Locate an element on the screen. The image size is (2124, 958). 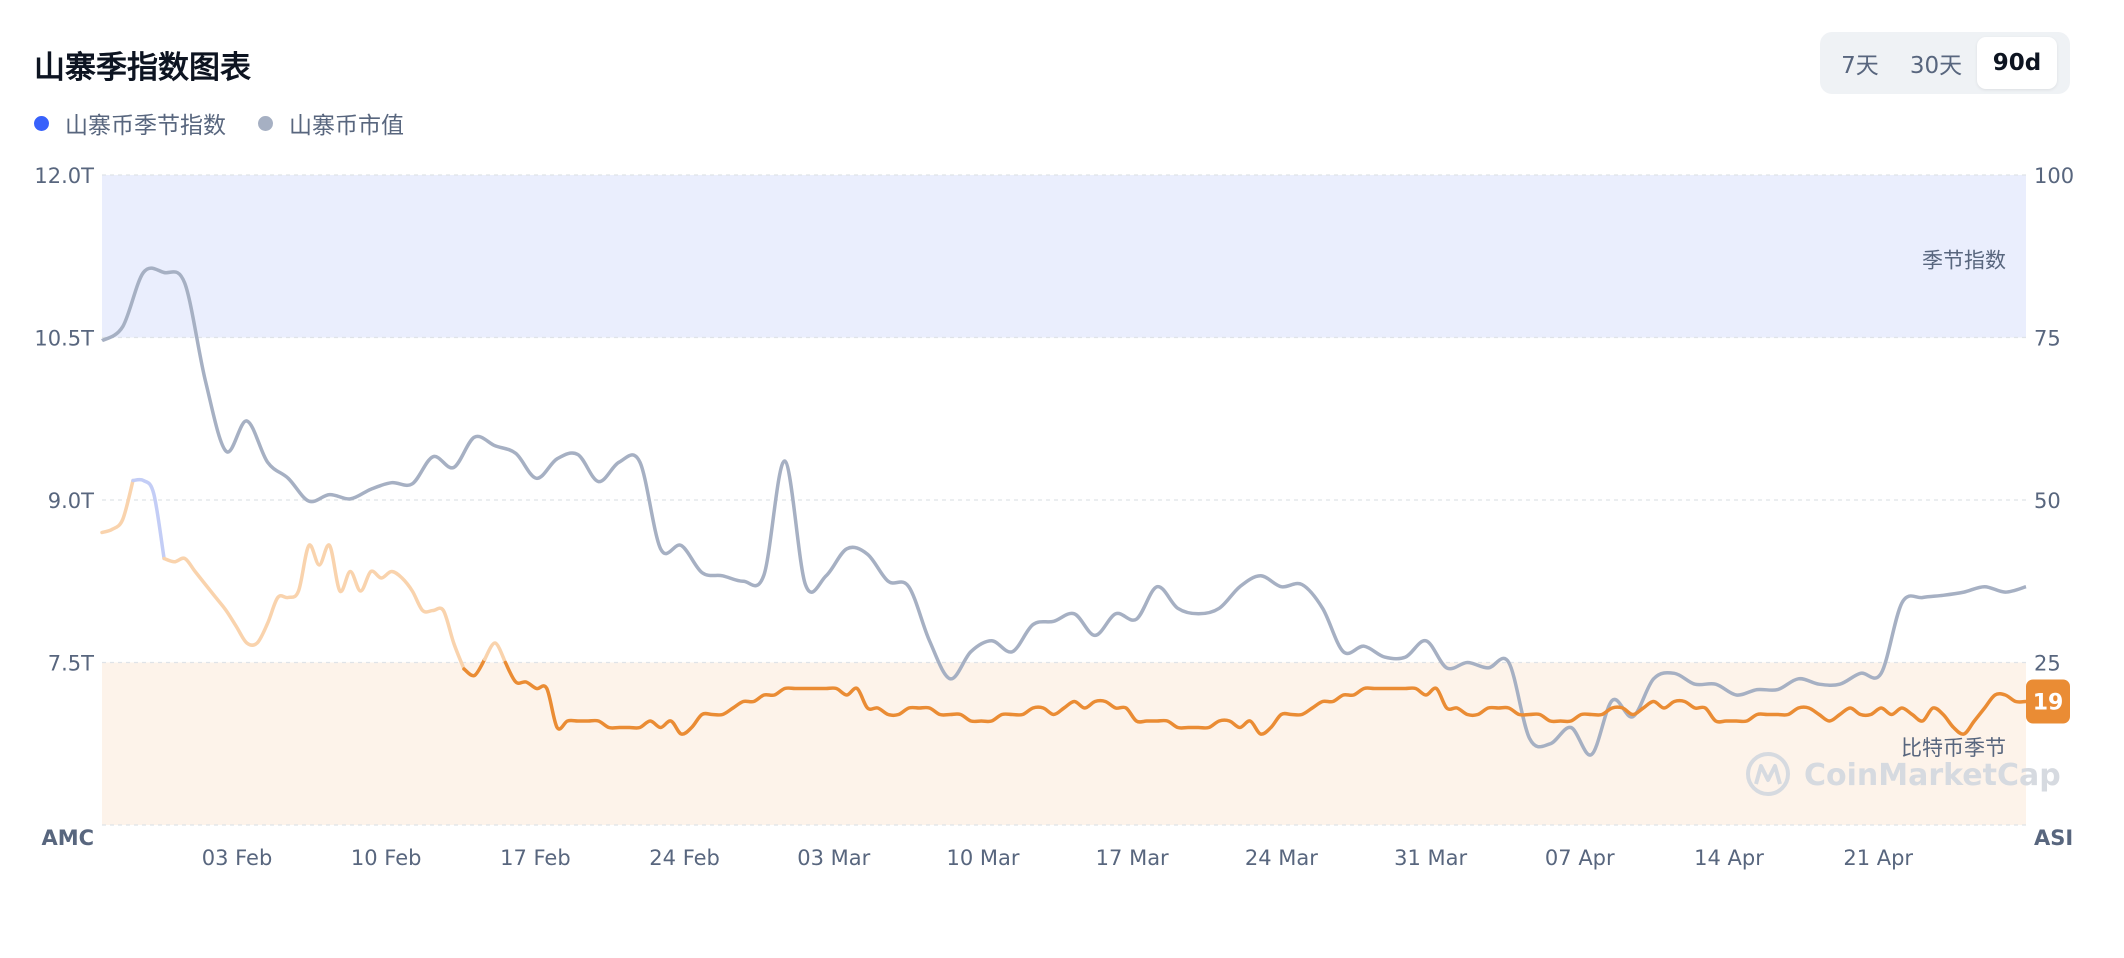
right-axis-tick-label: 50 is located at coordinates (2047, 501).